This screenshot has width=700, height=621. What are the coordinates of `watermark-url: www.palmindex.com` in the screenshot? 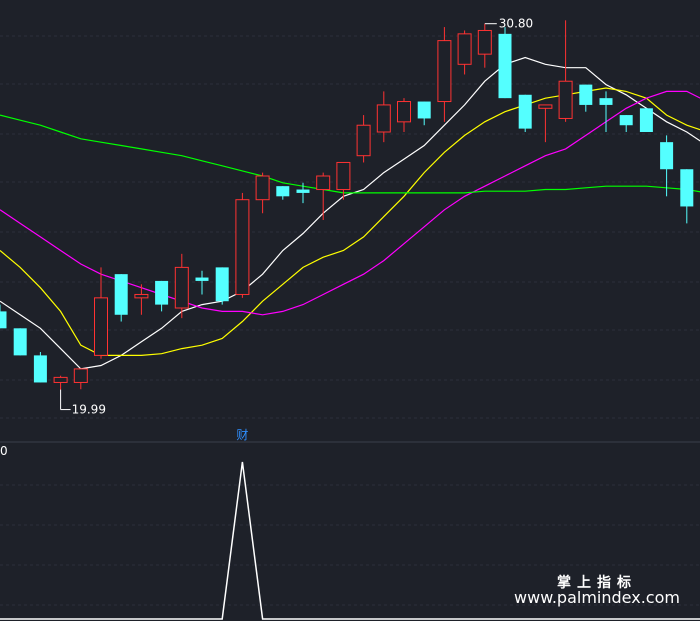 It's located at (597, 597).